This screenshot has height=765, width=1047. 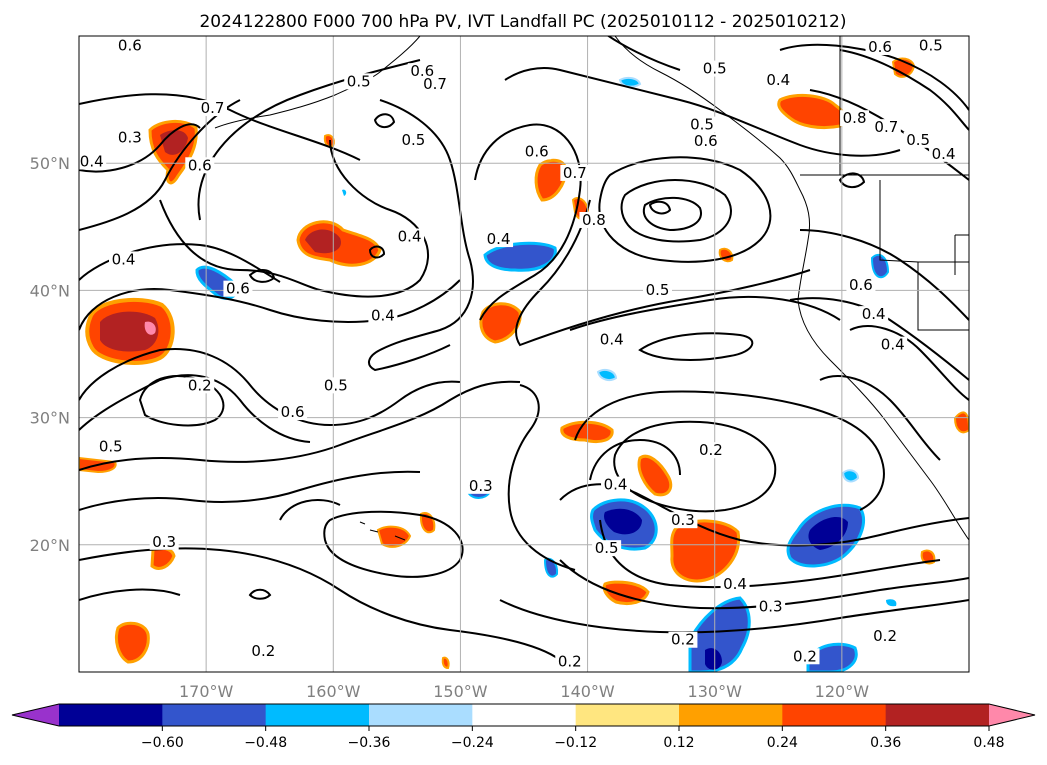 What do you see at coordinates (472, 743) in the screenshot?
I see `colorbar-tick-label: −0.24` at bounding box center [472, 743].